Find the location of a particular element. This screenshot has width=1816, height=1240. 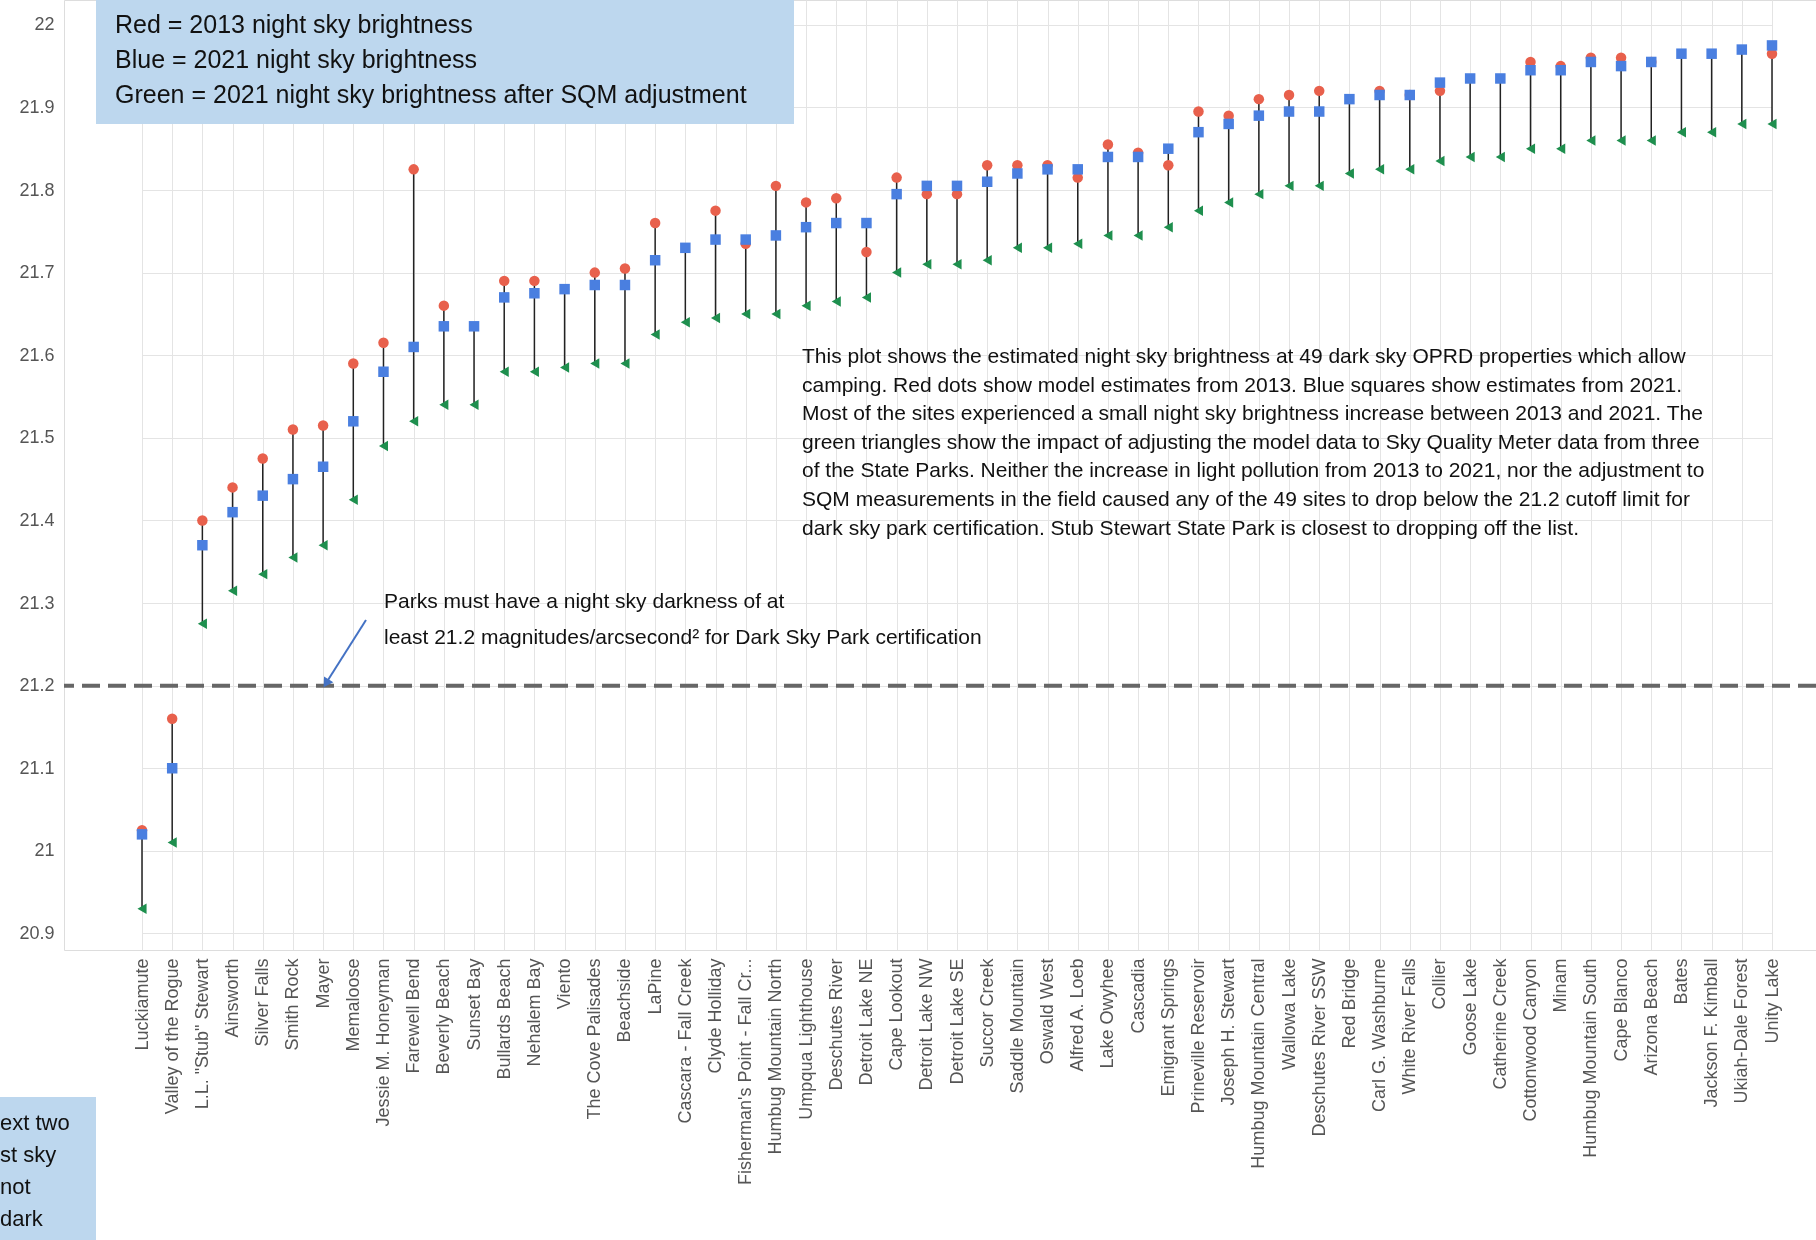

x-tick-label: Joseph H. Stewart is located at coordinates (1228, 1032).